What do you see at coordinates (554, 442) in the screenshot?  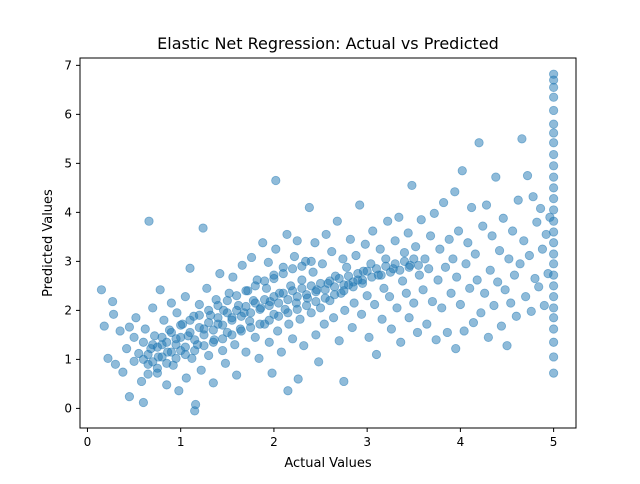 I see `x-tick-label: 5` at bounding box center [554, 442].